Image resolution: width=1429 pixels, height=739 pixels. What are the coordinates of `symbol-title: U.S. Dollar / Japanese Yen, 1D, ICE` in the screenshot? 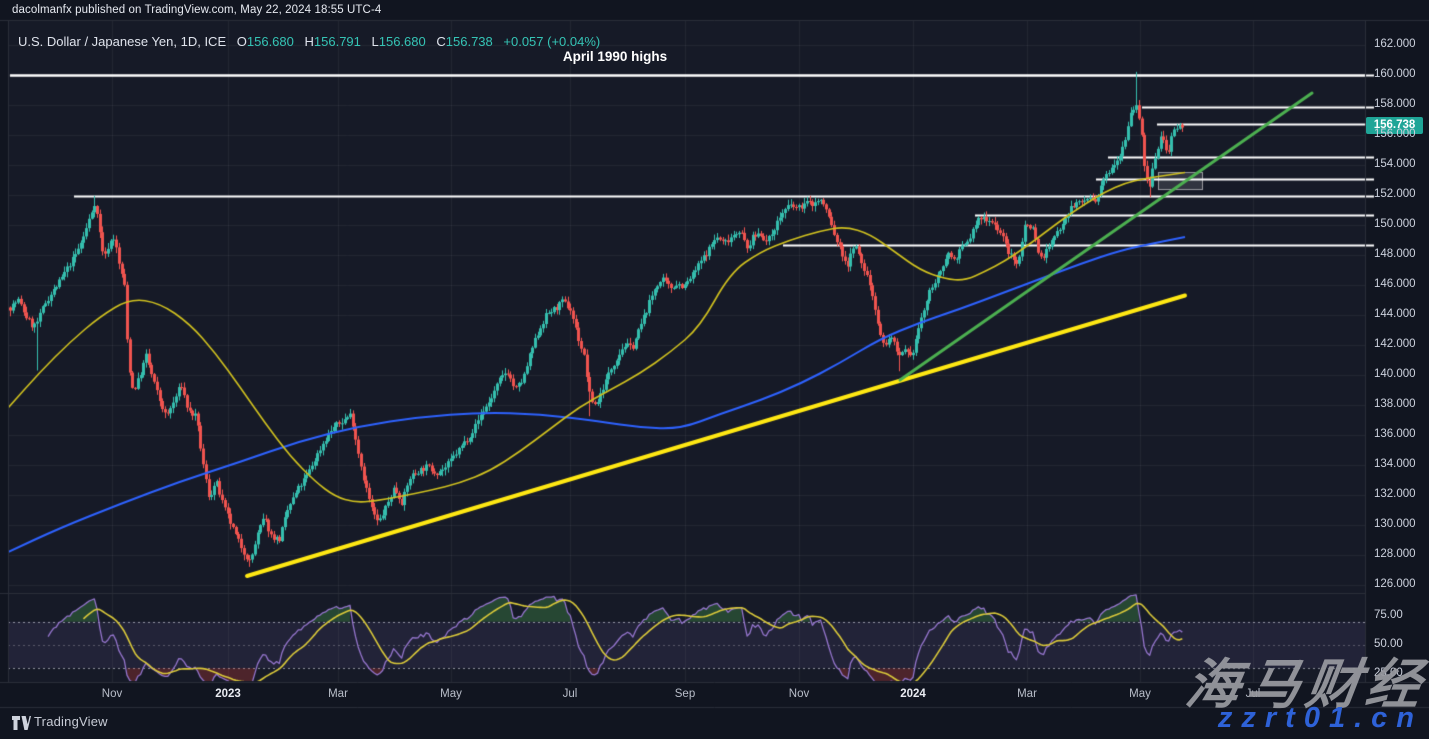 It's located at (122, 41).